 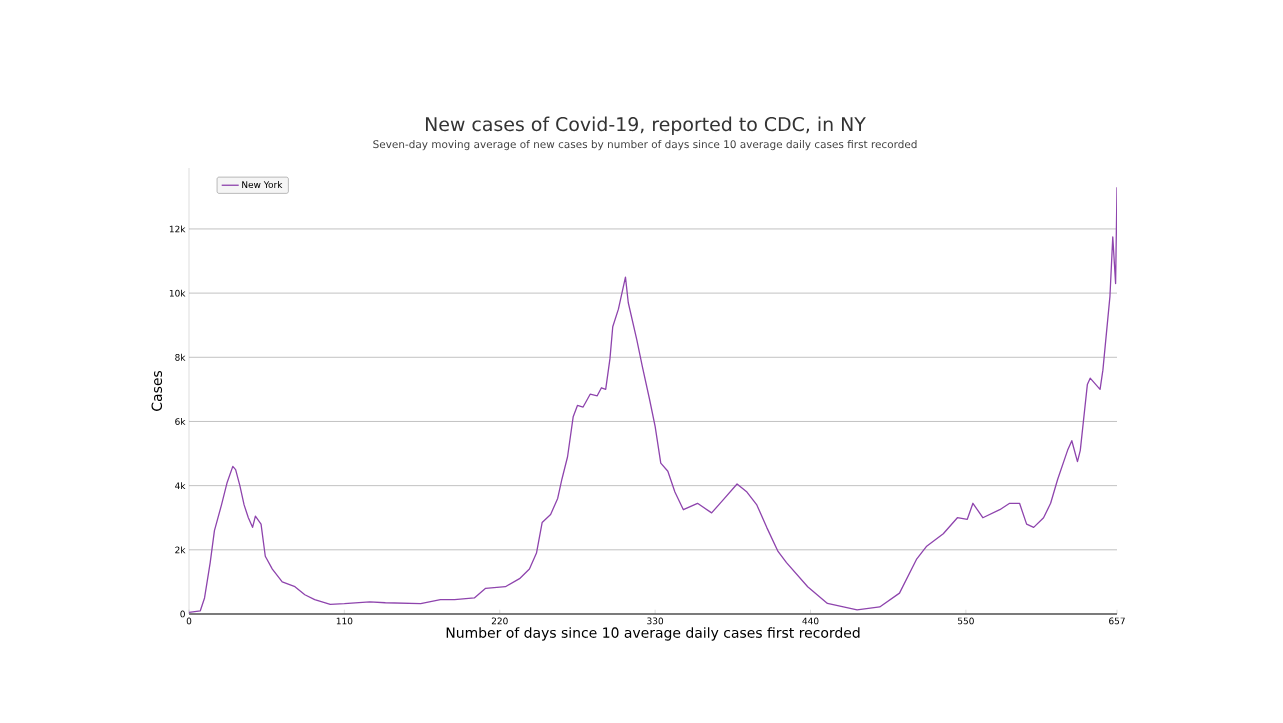 What do you see at coordinates (180, 357) in the screenshot?
I see `y-tick-label: 8k` at bounding box center [180, 357].